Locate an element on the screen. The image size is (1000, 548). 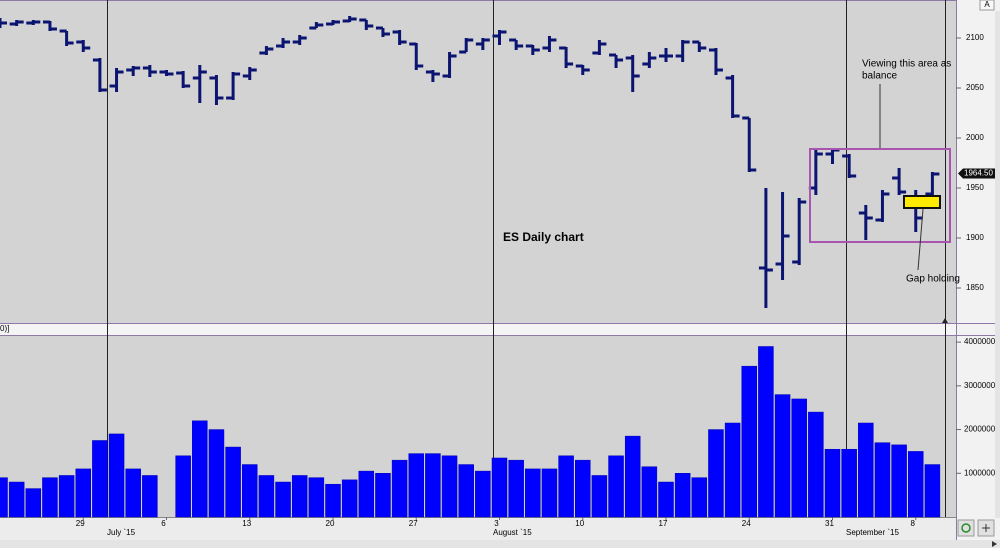
refresh-button is located at coordinates (966, 528).